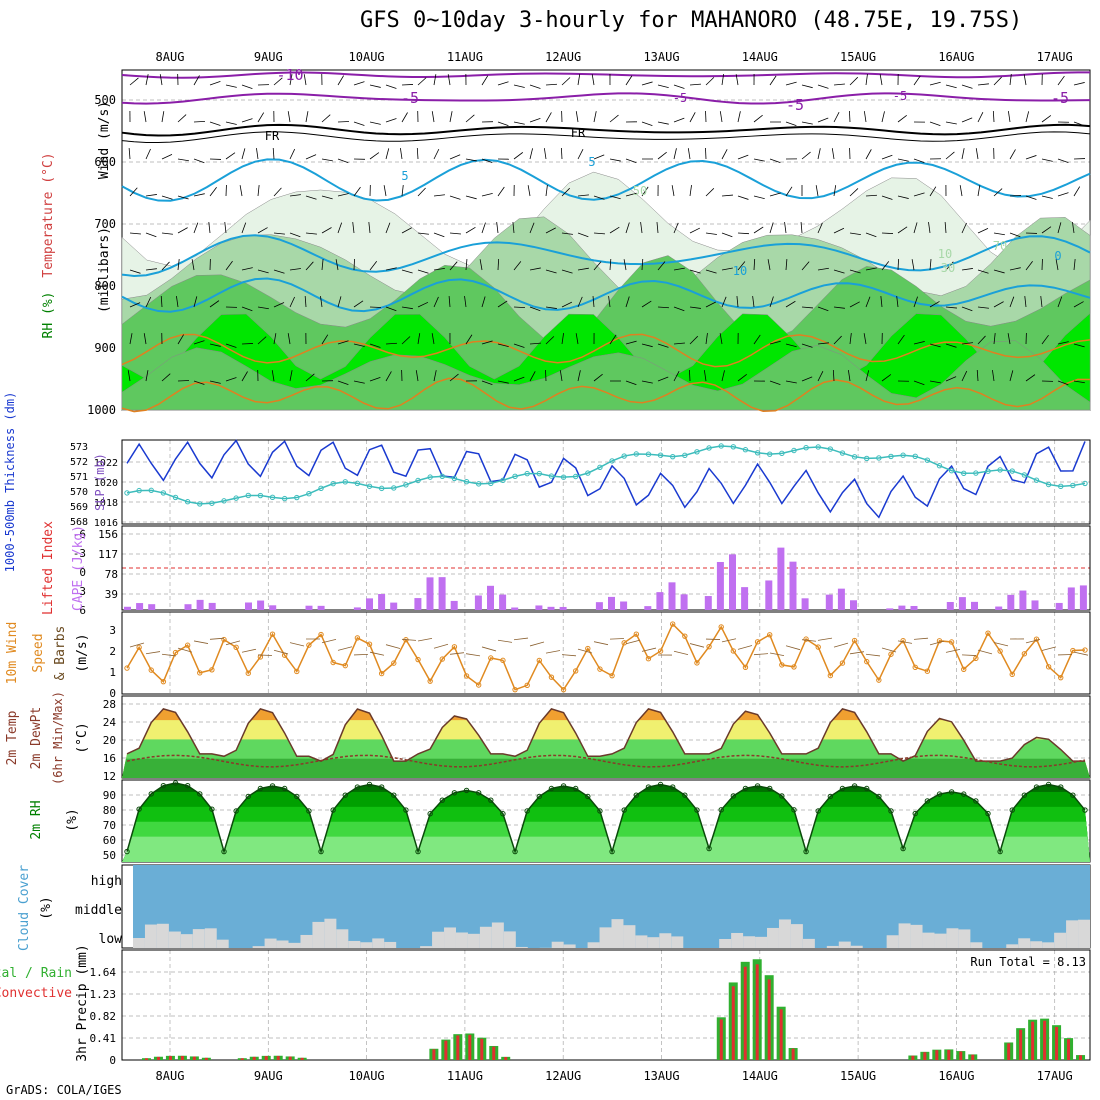 The image size is (1100, 1100). Describe the element at coordinates (605, 735) in the screenshot. I see `temp-line` at that location.